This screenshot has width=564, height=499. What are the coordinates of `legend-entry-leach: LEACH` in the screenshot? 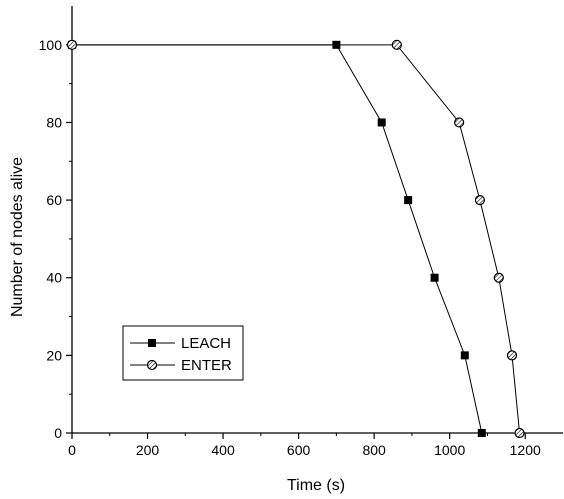 It's located at (180, 343).